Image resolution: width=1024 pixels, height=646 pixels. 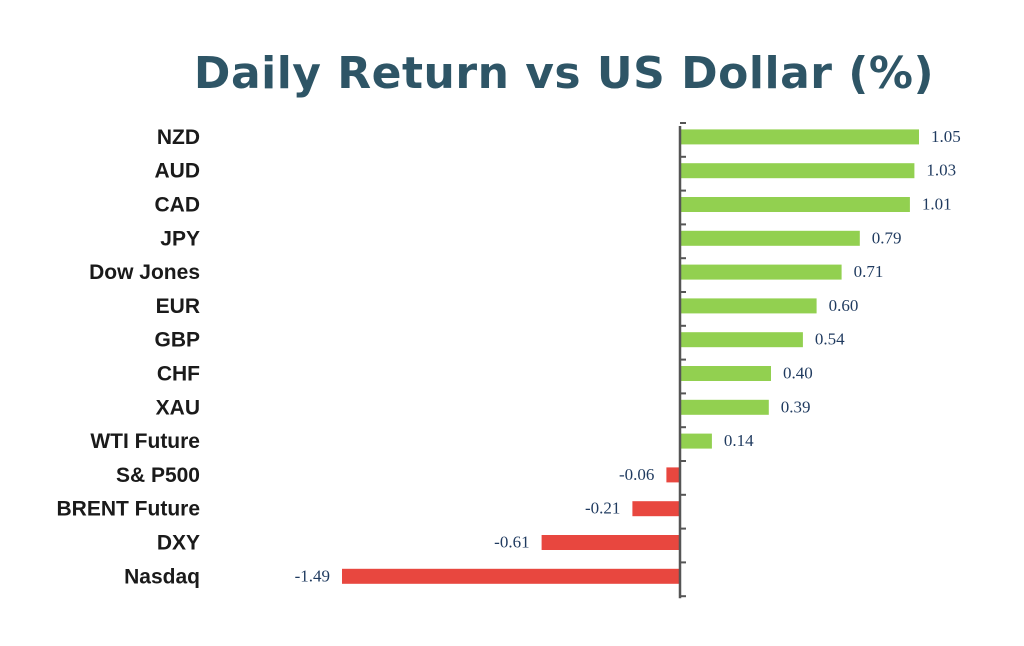 What do you see at coordinates (178, 171) in the screenshot?
I see `category-label: AUD` at bounding box center [178, 171].